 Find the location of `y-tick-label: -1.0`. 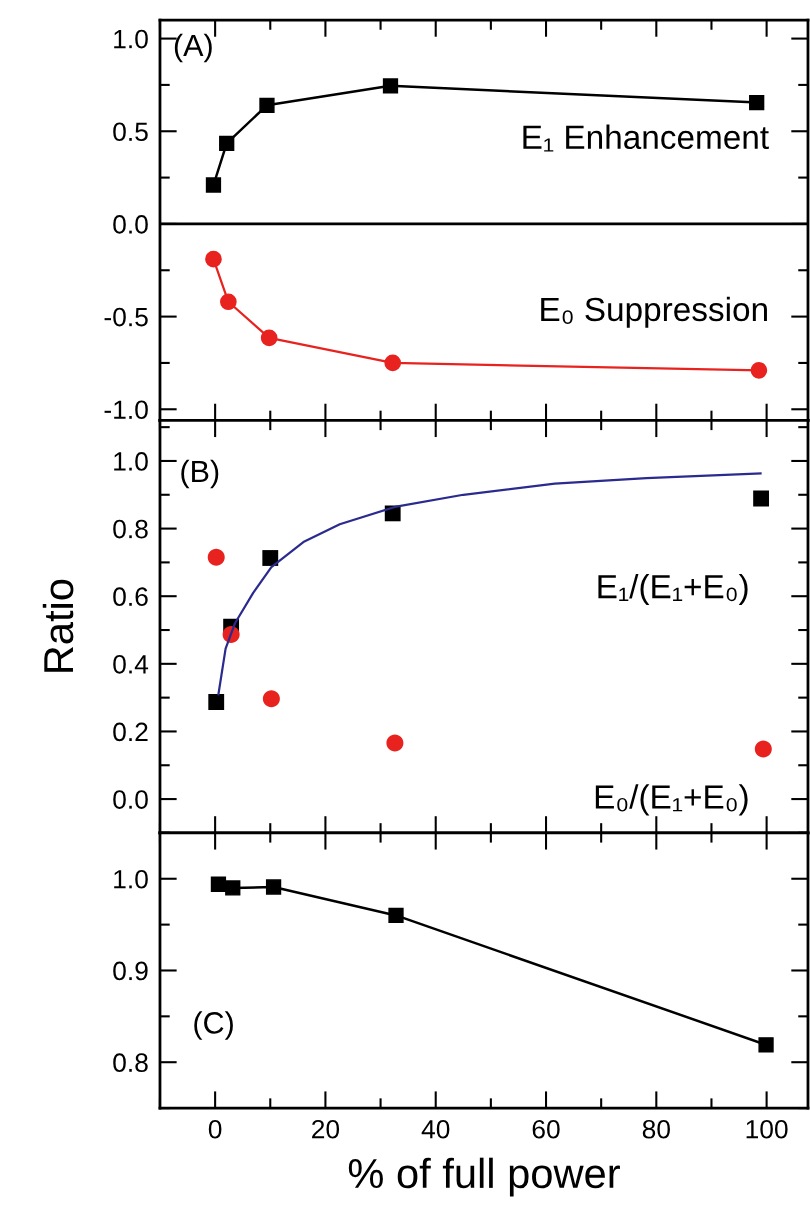

y-tick-label: -1.0 is located at coordinates (126, 410).